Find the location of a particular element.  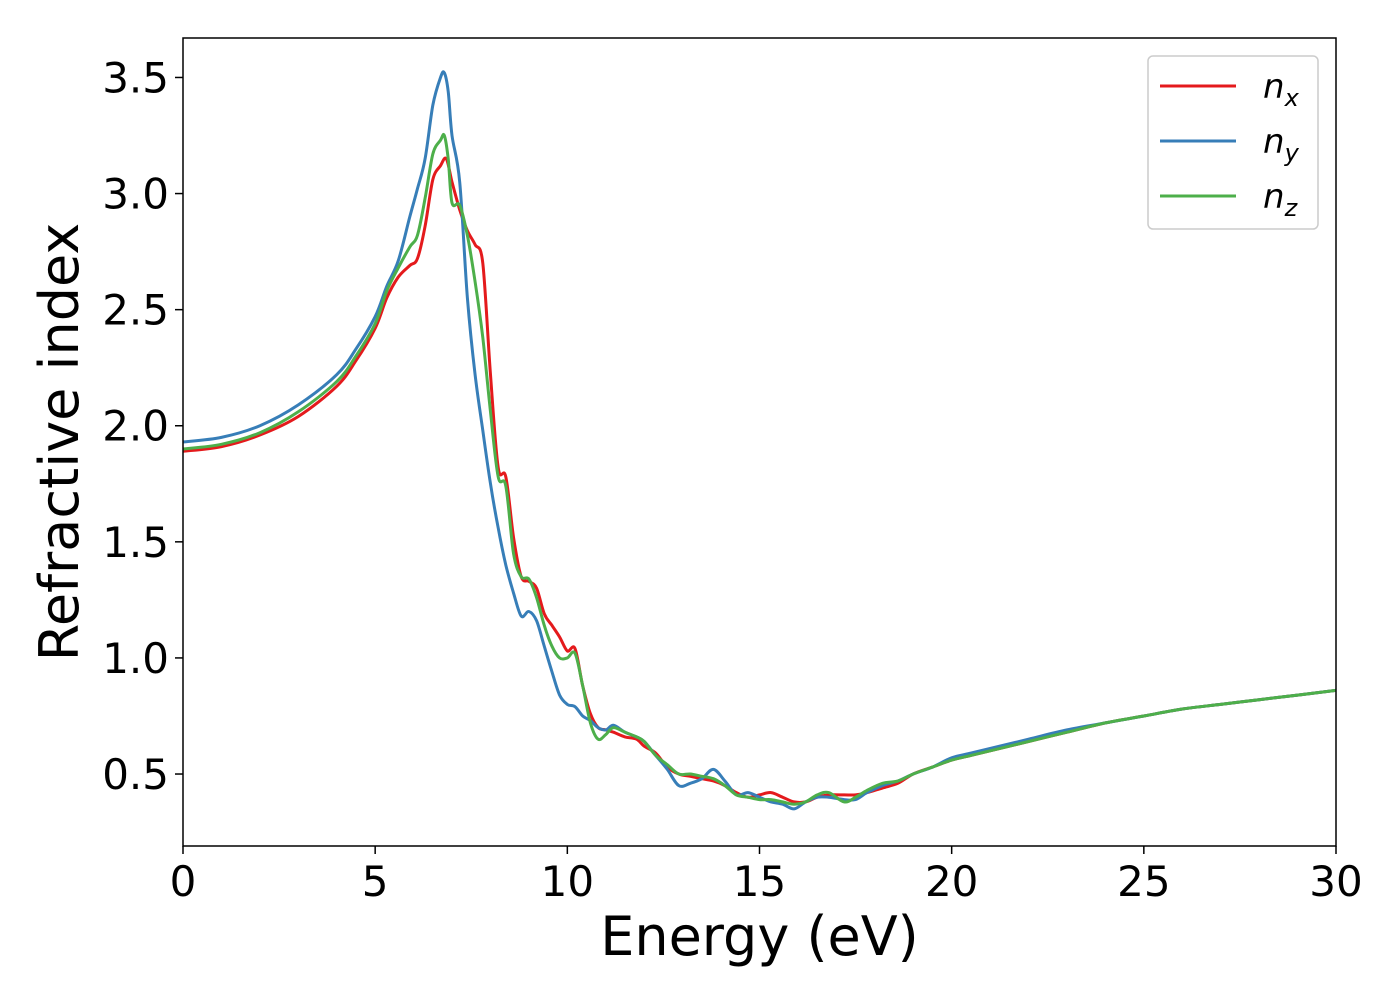

x-tick-label: 15 is located at coordinates (759, 881).